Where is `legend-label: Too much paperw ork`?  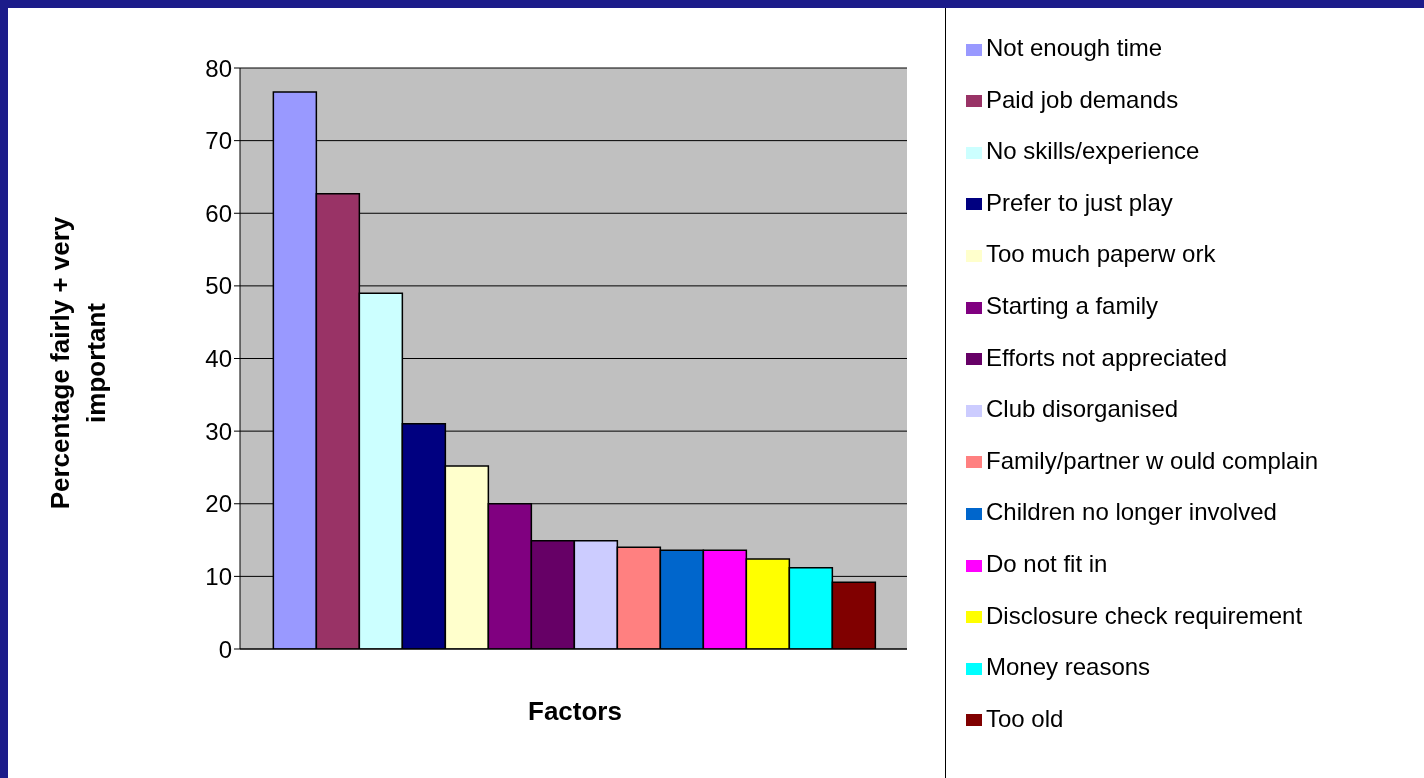
legend-label: Too much paperw ork is located at coordinates (1101, 254).